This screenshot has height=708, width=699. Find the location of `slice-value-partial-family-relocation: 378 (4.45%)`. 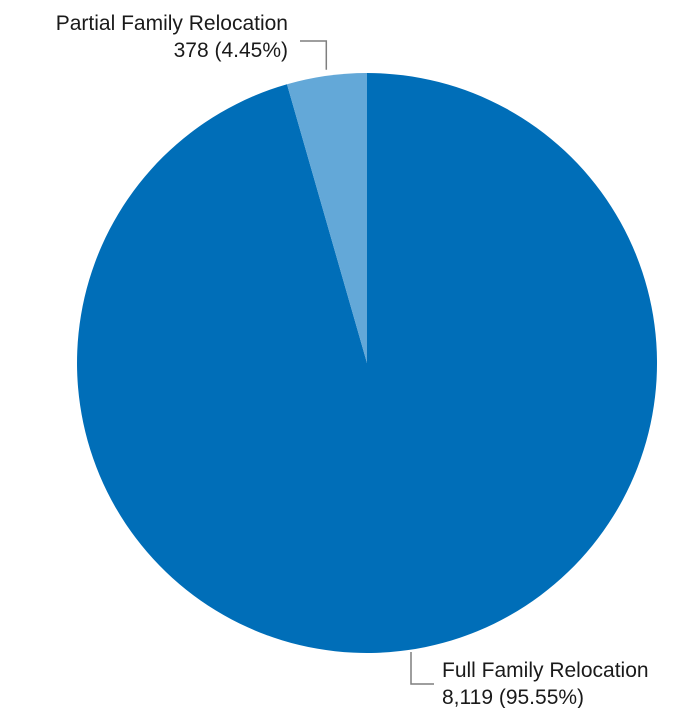

slice-value-partial-family-relocation: 378 (4.45%) is located at coordinates (231, 50).